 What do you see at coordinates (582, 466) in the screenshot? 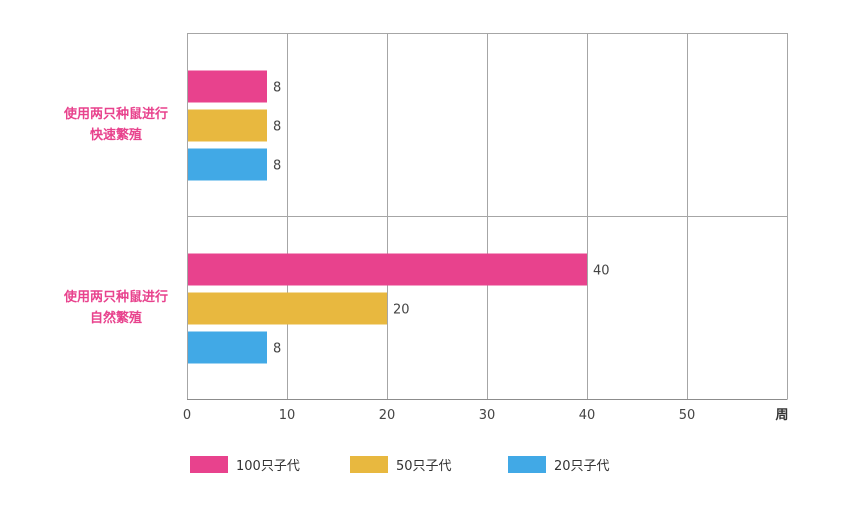
I see `legend-label: 20只子代` at bounding box center [582, 466].